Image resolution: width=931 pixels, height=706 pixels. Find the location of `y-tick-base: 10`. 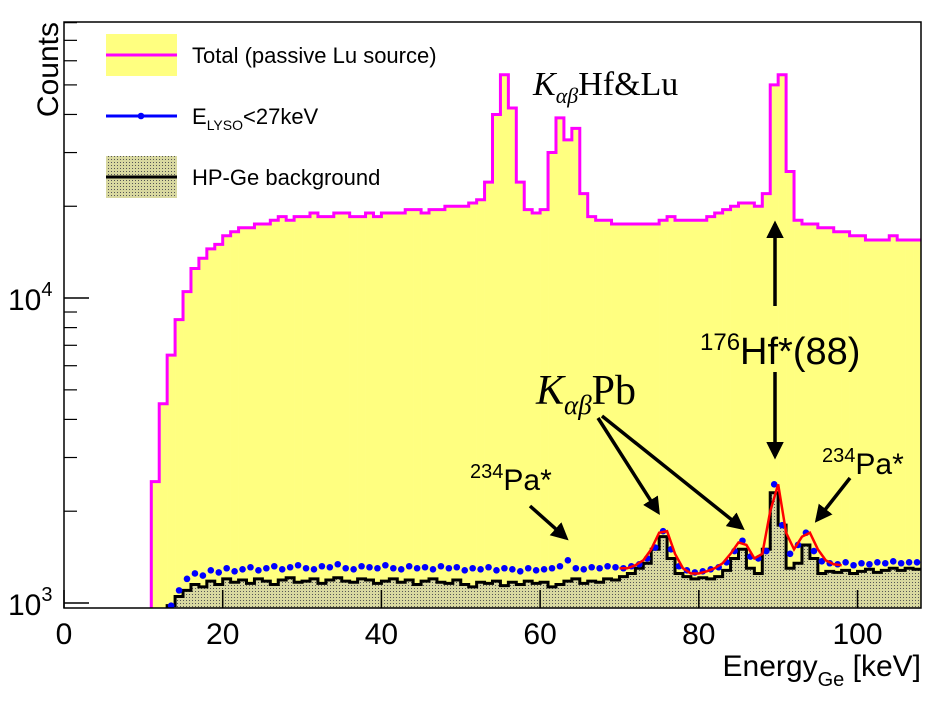

y-tick-base: 10 is located at coordinates (24, 605).